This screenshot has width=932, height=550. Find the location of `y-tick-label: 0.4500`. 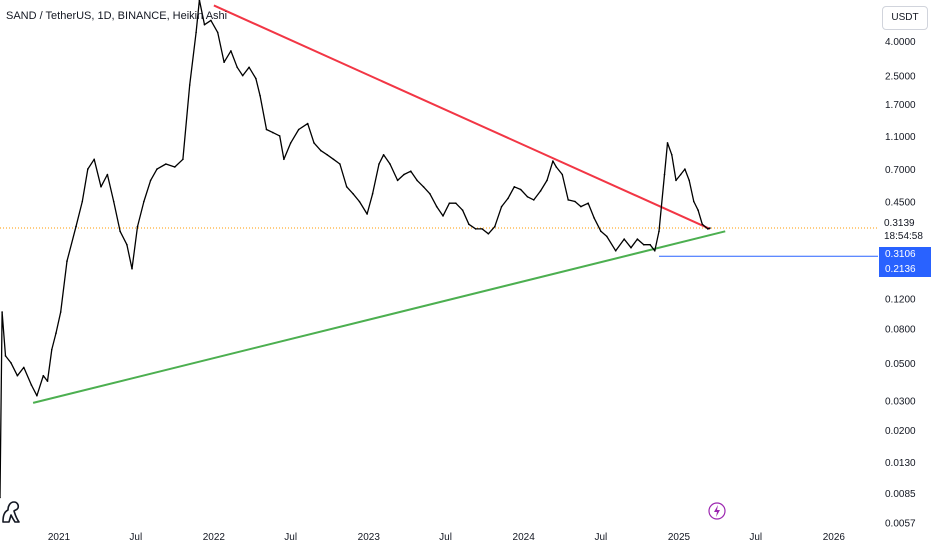

y-tick-label: 0.4500 is located at coordinates (900, 203).